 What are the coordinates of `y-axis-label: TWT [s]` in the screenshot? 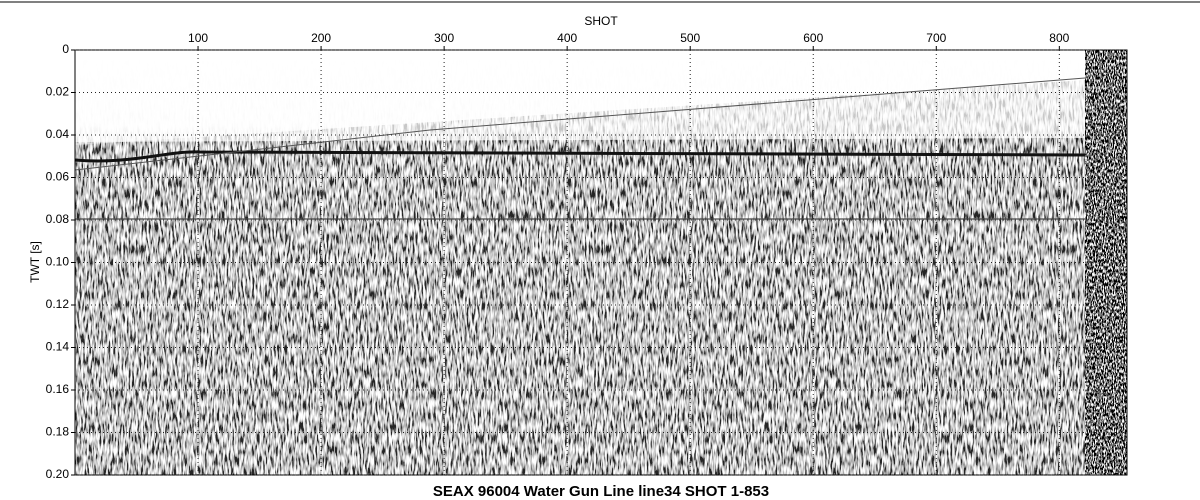 It's located at (35, 262).